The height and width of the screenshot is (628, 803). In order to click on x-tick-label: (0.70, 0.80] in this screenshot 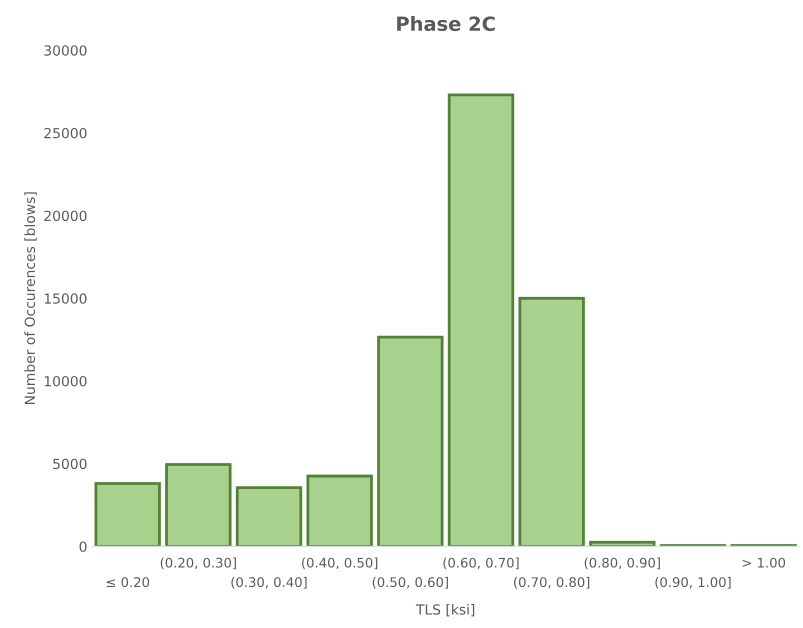, I will do `click(552, 582)`.